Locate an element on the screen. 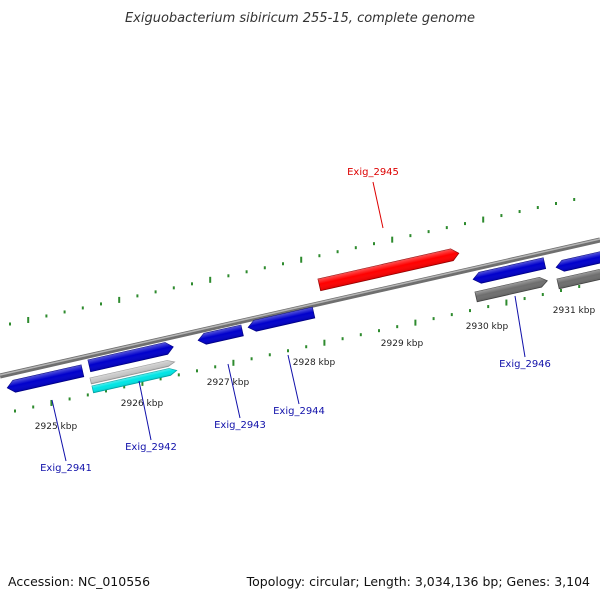 This screenshot has height=600, width=600. kbp-tick-label: 2925 kbp is located at coordinates (56, 427).